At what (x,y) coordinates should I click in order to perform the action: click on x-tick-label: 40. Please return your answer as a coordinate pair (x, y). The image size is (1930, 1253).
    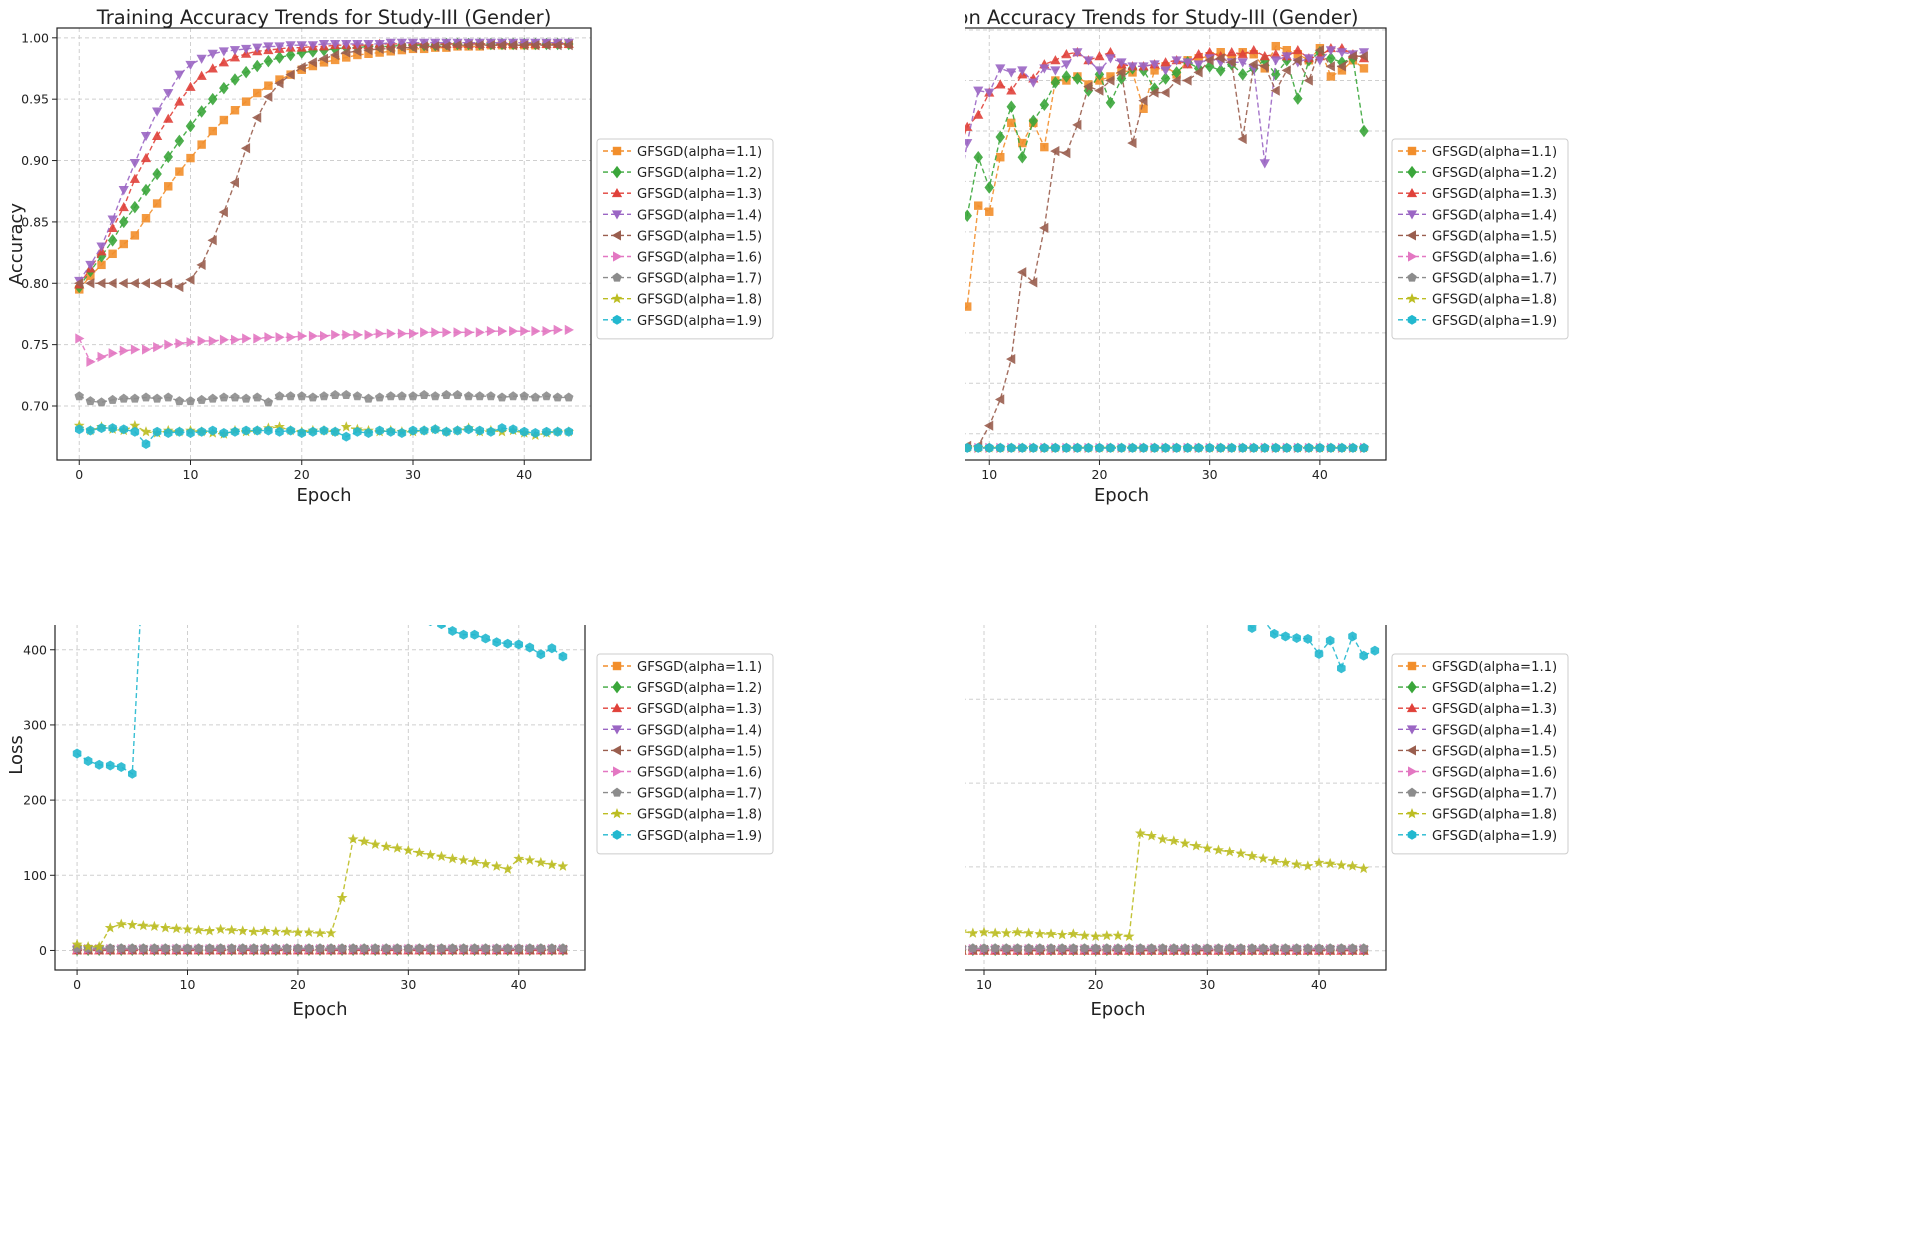
    Looking at the image, I should click on (524, 474).